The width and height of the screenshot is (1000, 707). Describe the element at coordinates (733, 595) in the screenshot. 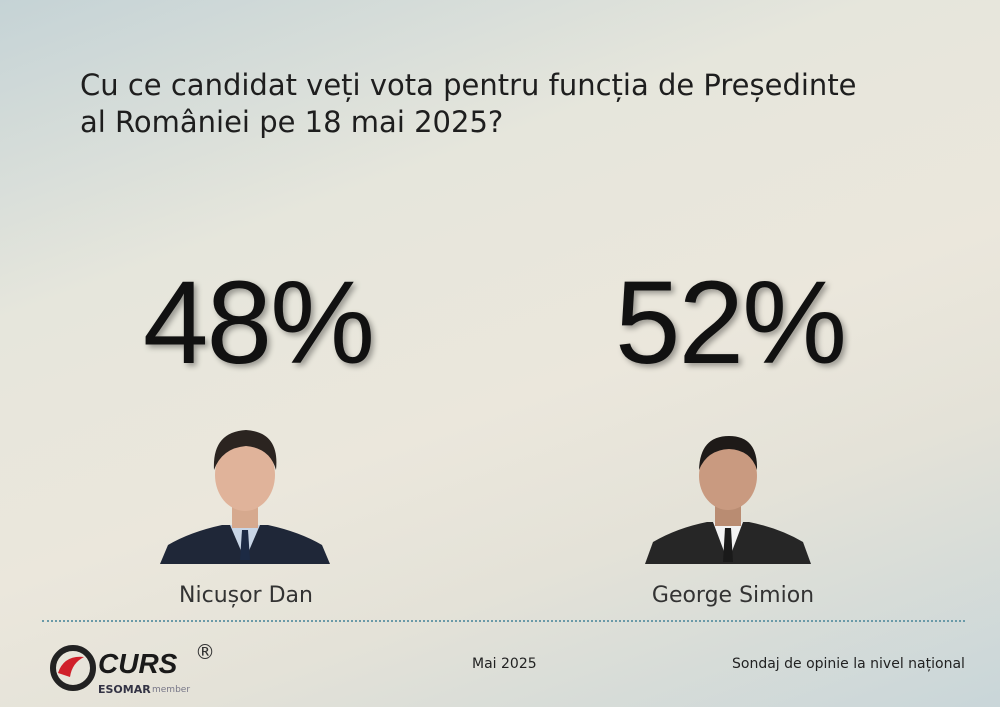

I see `candidate-name: George Simion` at that location.